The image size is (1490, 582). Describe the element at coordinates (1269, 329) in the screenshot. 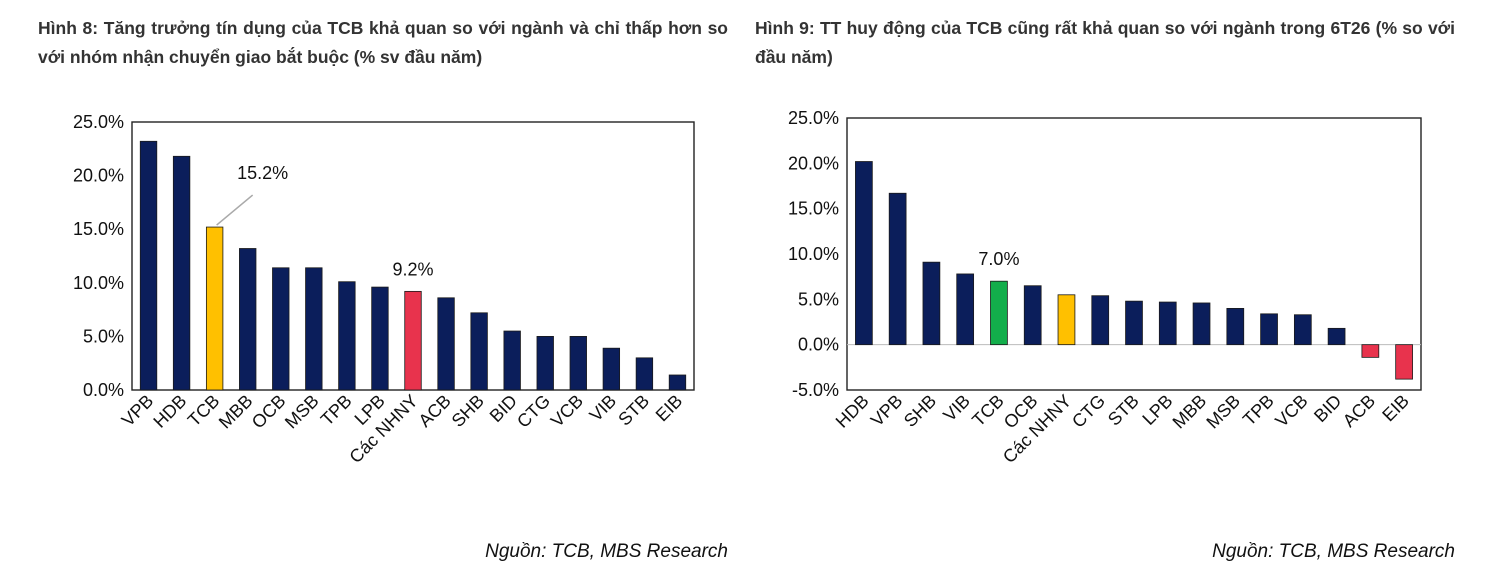

I see `fig9-bar-tpb` at that location.